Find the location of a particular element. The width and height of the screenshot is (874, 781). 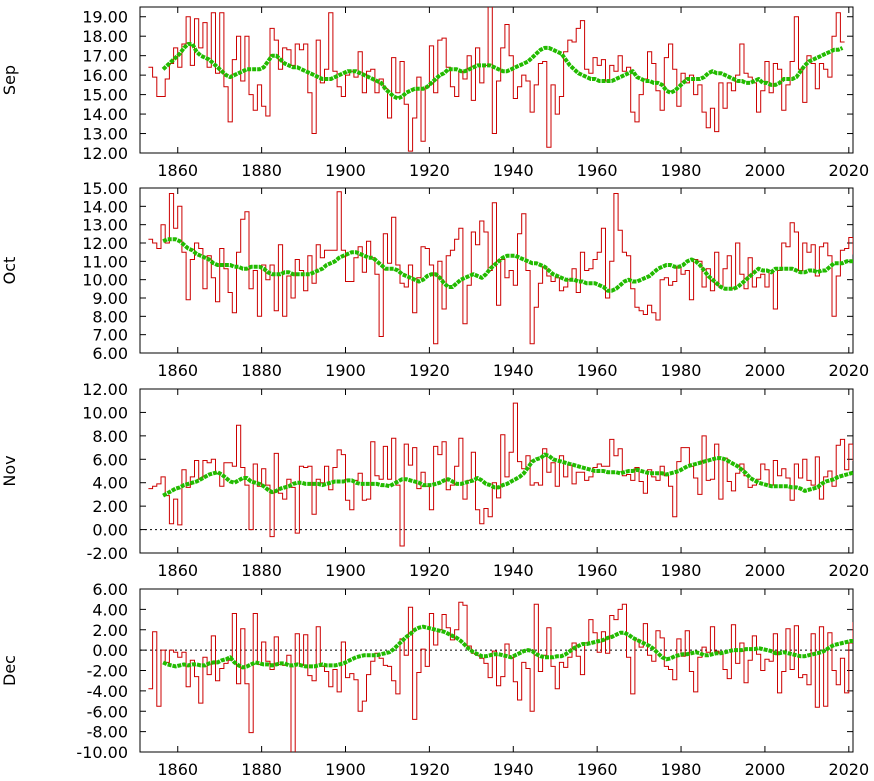

y-tick-label: -4.00 is located at coordinates (107, 691).